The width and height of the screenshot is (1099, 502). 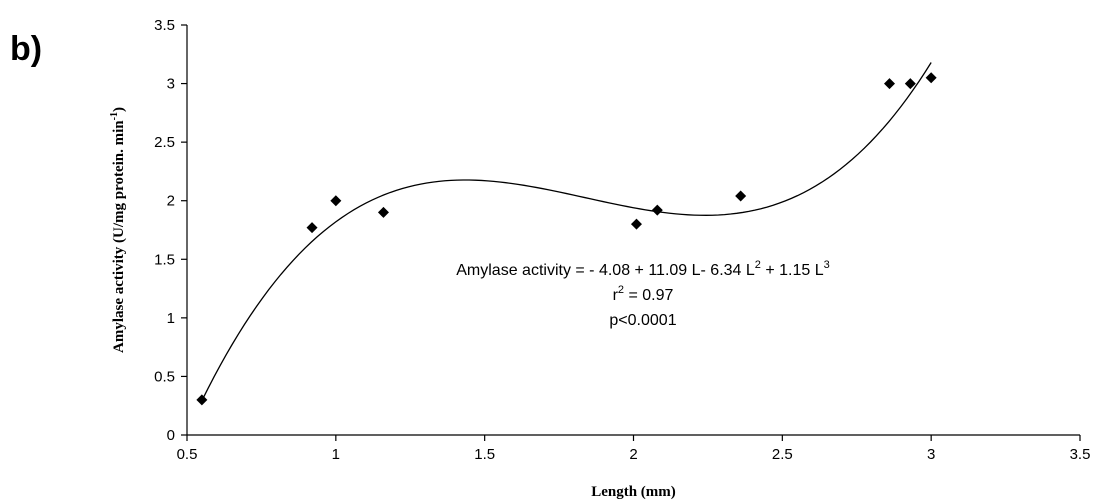 What do you see at coordinates (827, 265) in the screenshot?
I see `equation-sup-3: 3` at bounding box center [827, 265].